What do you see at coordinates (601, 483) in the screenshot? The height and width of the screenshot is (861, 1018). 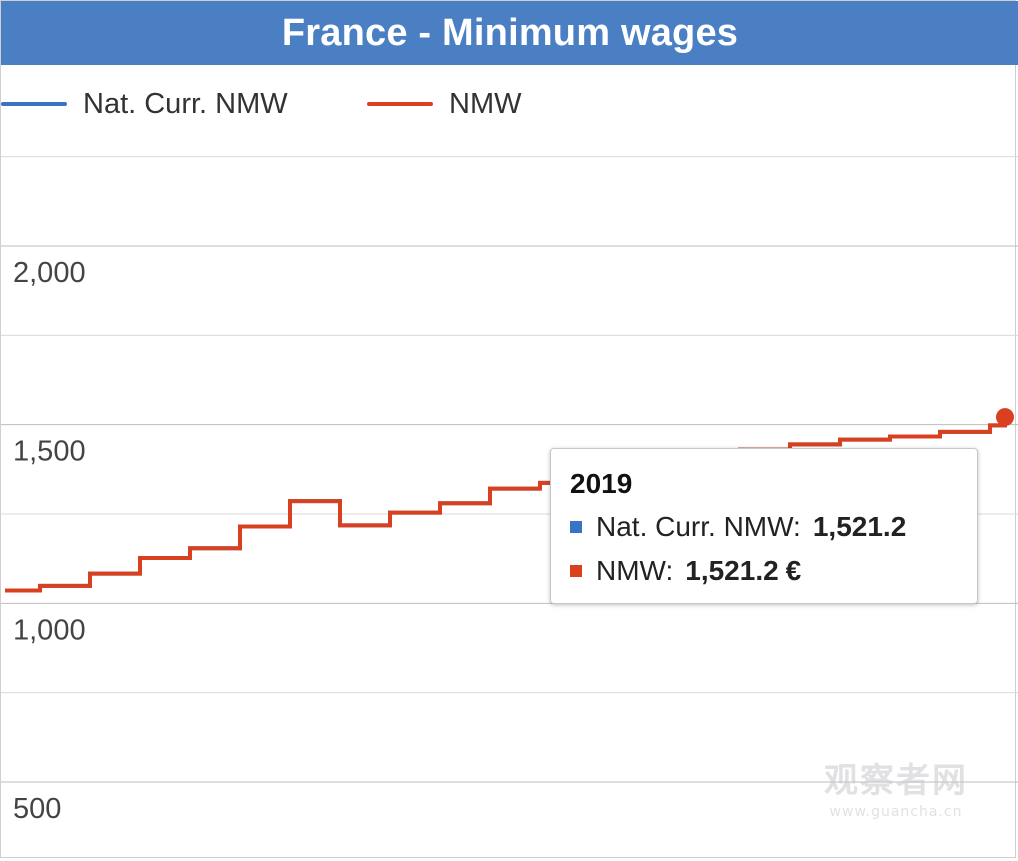 I see `tooltip-title: 2019` at bounding box center [601, 483].